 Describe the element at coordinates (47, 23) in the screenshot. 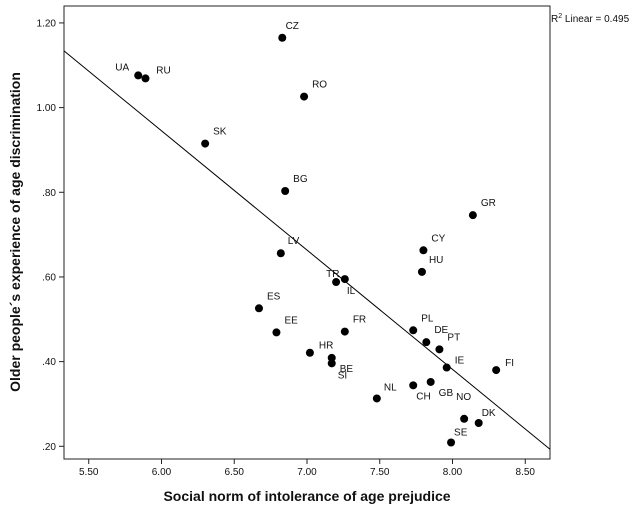

I see `y-tick-label: 1.20` at that location.